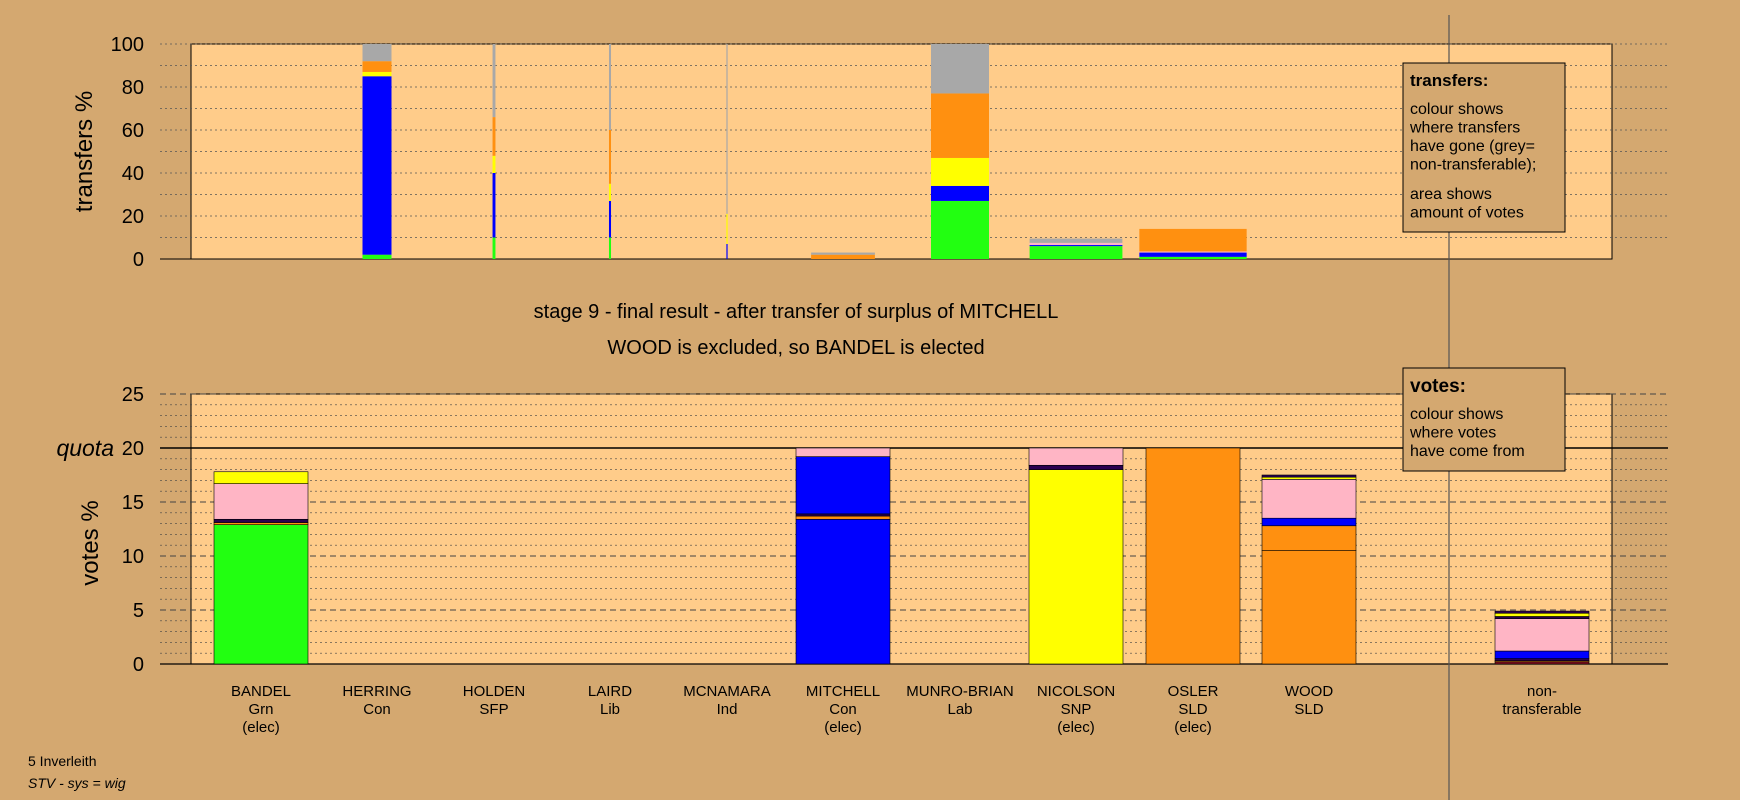 The image size is (1740, 800). I want to click on votes-tick-label: 20, so click(133, 449).